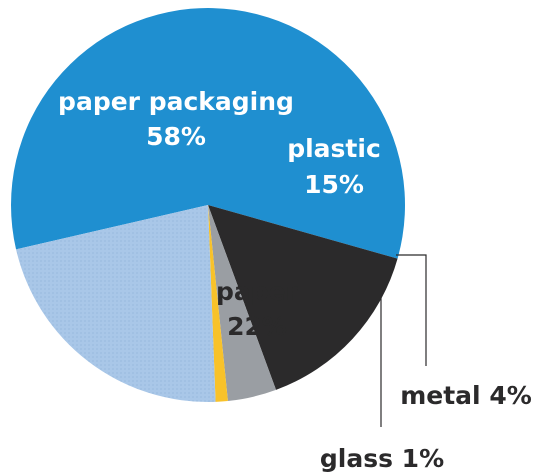 This screenshot has height=474, width=535. Describe the element at coordinates (411, 310) in the screenshot. I see `metal-leader-line` at that location.